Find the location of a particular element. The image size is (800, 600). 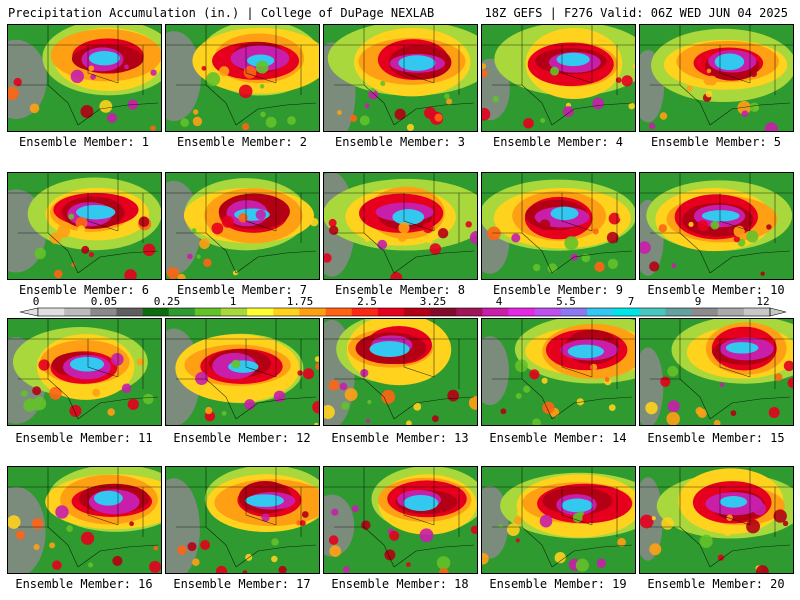

ensemble-member-label: Ensemble Member: 19 is located at coordinates (558, 584).